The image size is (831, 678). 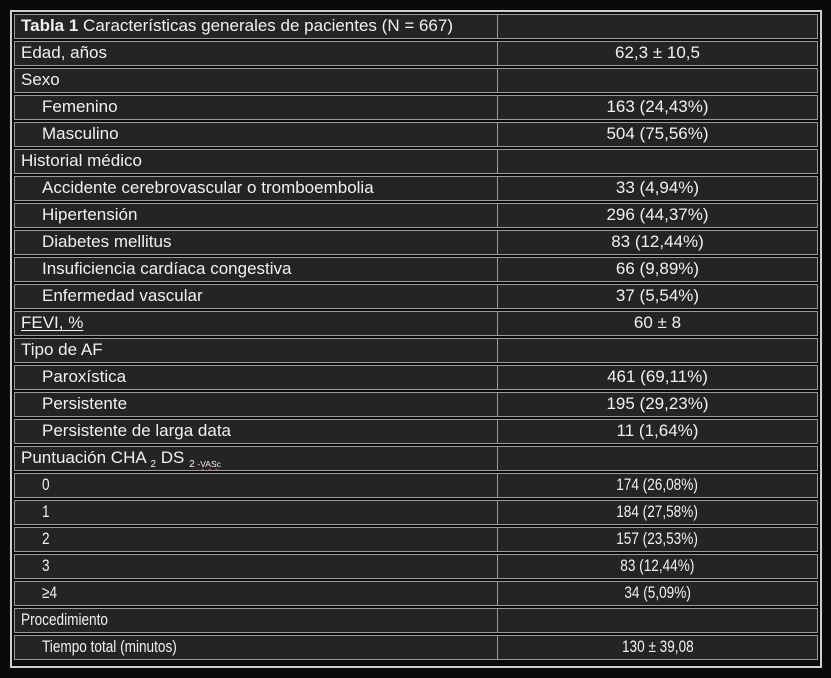 I want to click on row-value: 11 (1,64%), so click(x=657, y=430).